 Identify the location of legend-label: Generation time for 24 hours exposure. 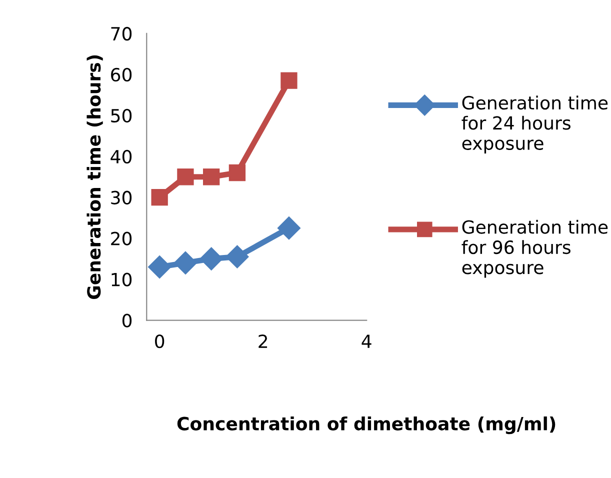
(535, 125).